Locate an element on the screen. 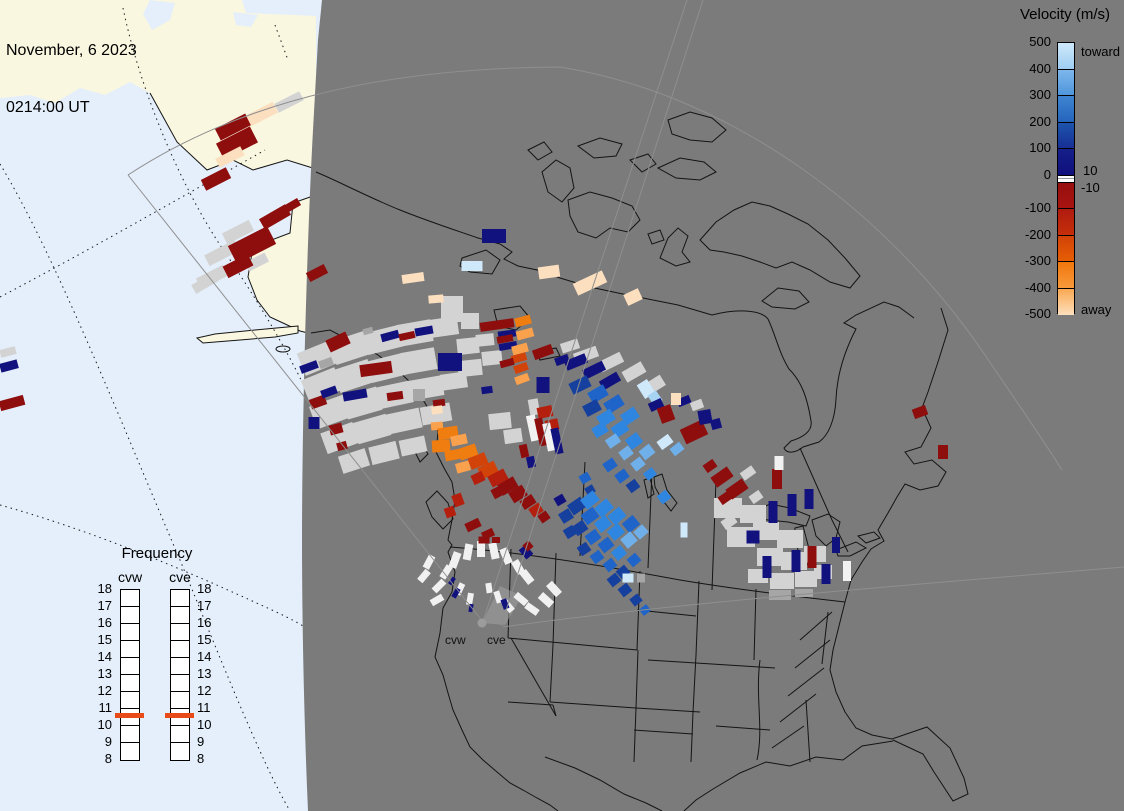 This screenshot has width=1124, height=811. colorbar-tick-label: -100 is located at coordinates (1037, 207).